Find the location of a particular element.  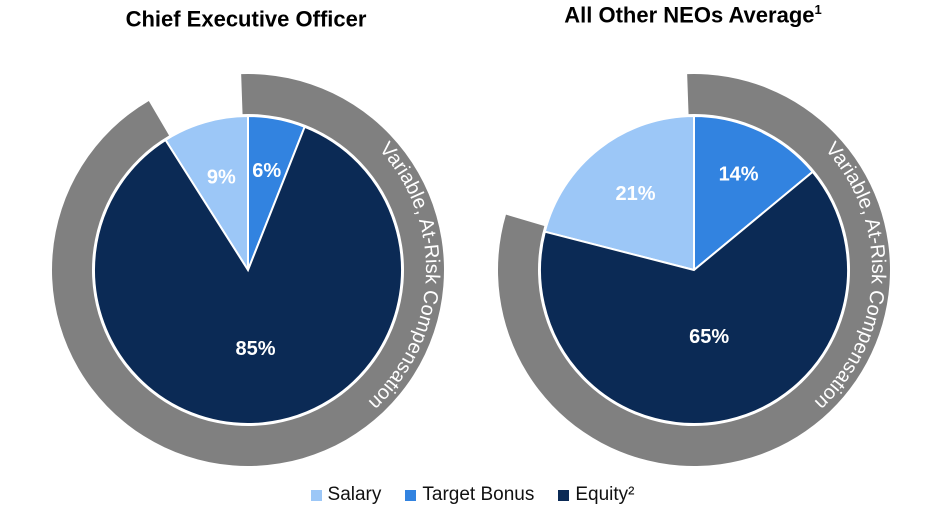

legend-item-salary: Salary is located at coordinates (346, 495).